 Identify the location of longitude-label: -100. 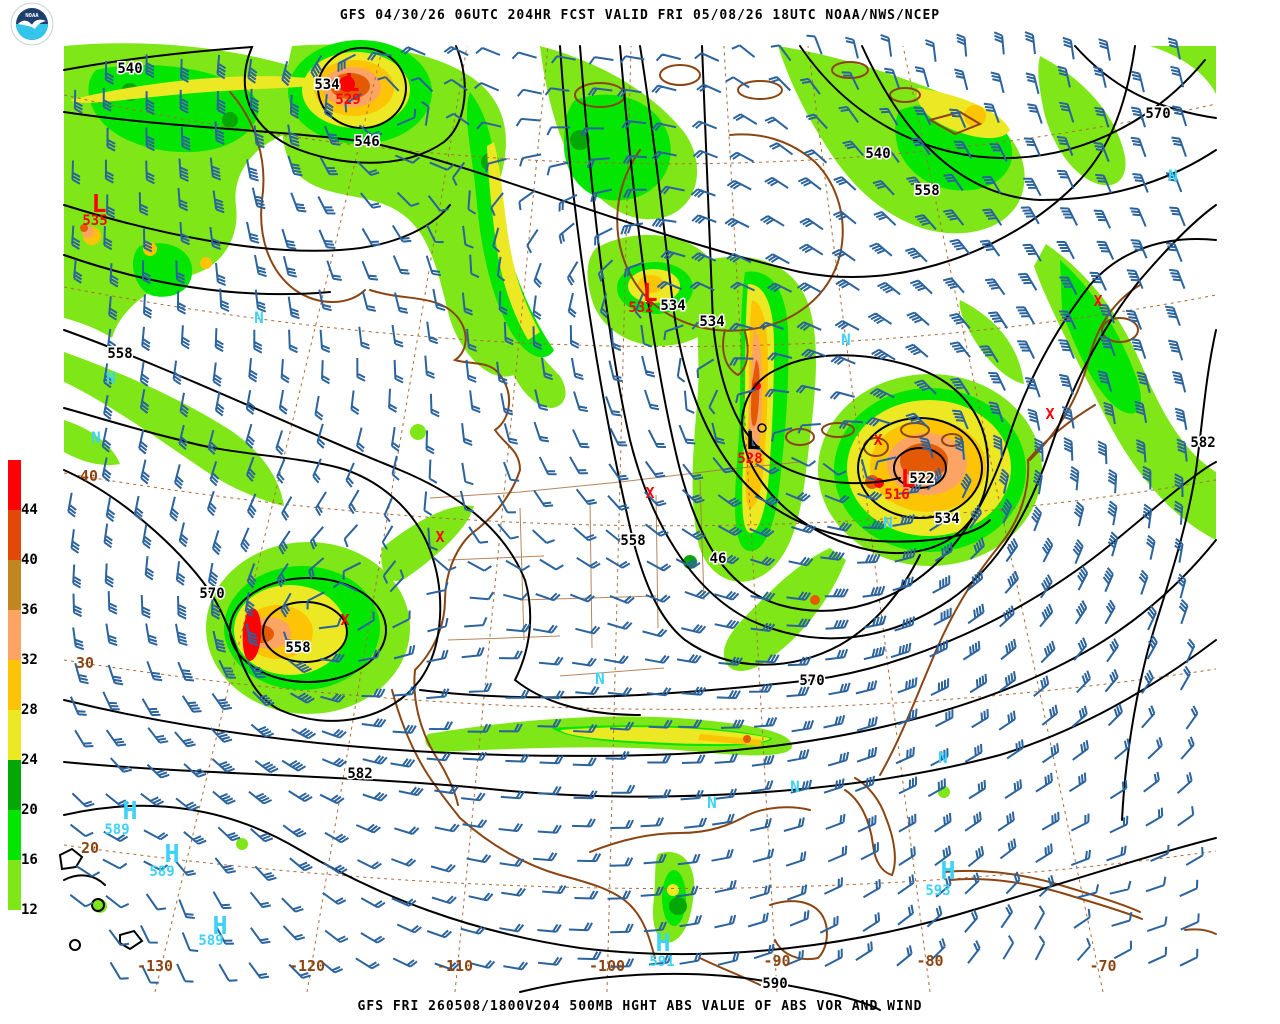
(607, 966).